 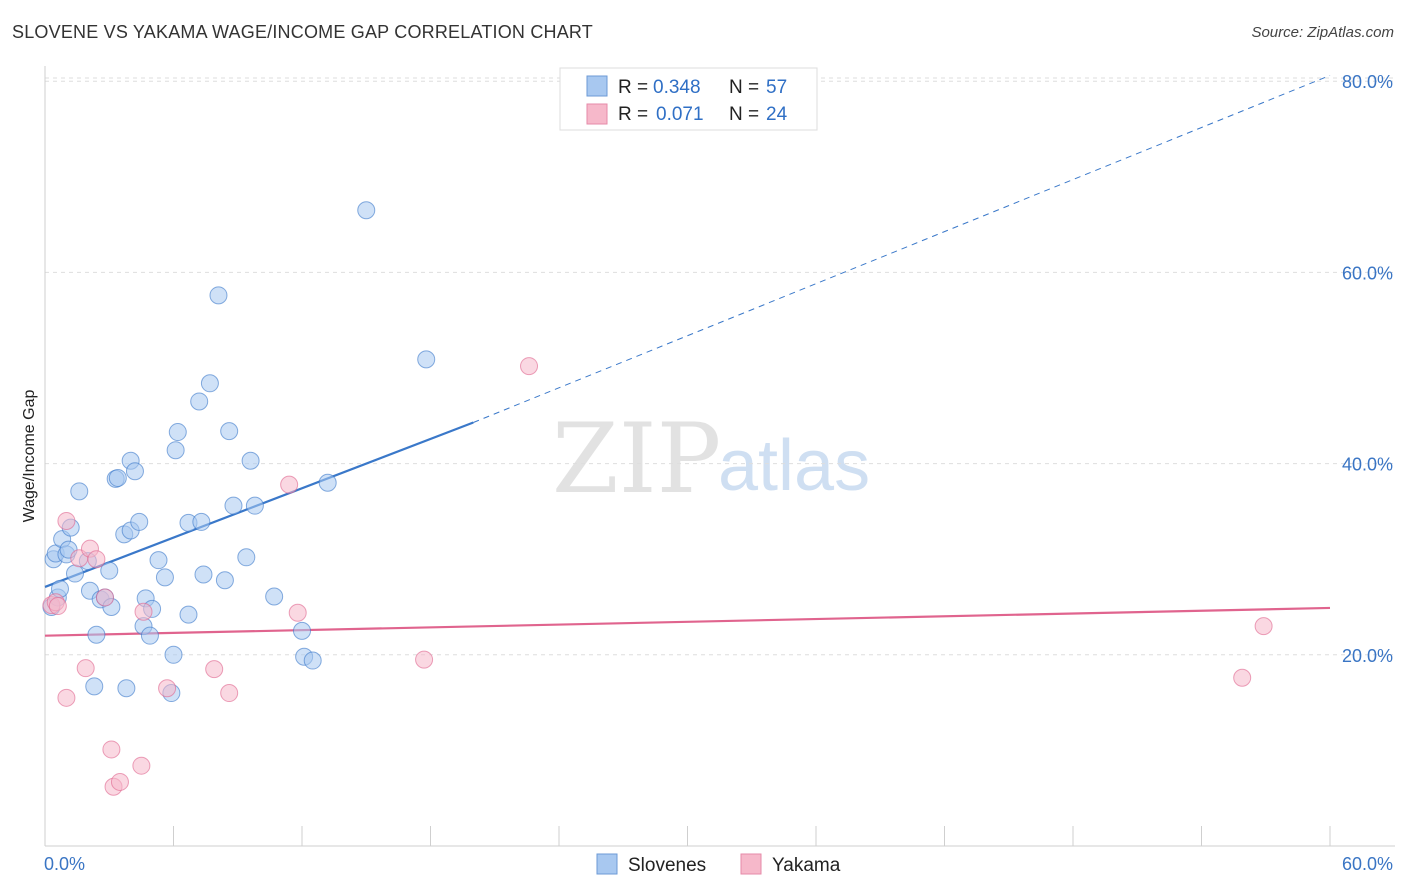 What do you see at coordinates (1367, 864) in the screenshot?
I see `x-tick-label-max: 60.0%` at bounding box center [1367, 864].